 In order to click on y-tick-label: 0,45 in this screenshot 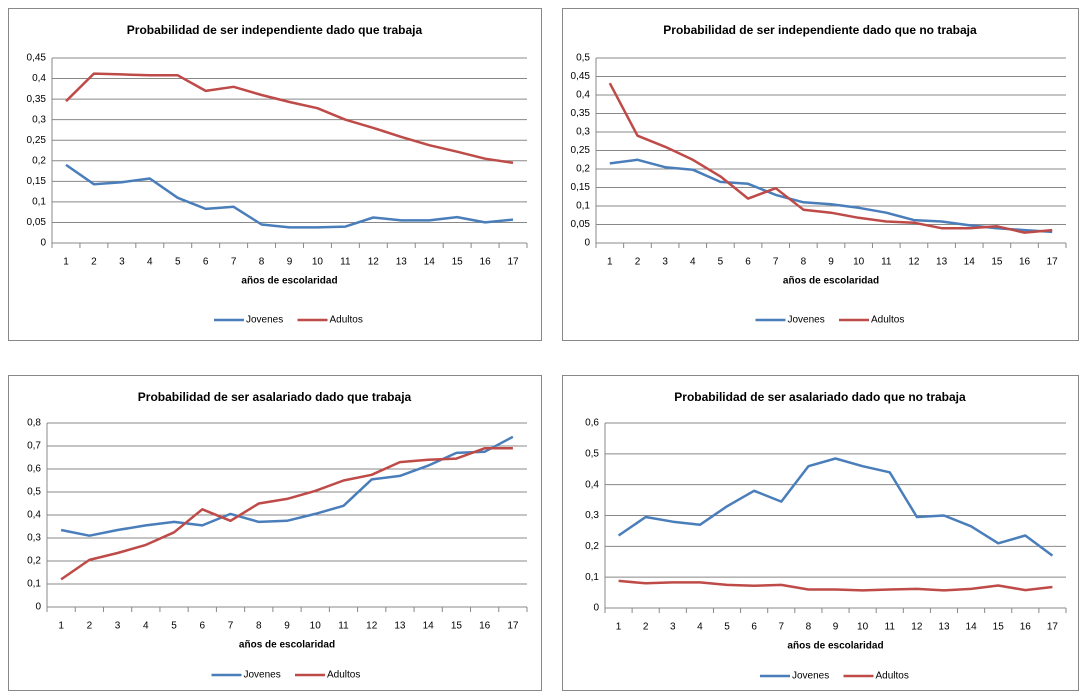, I will do `click(581, 76)`.